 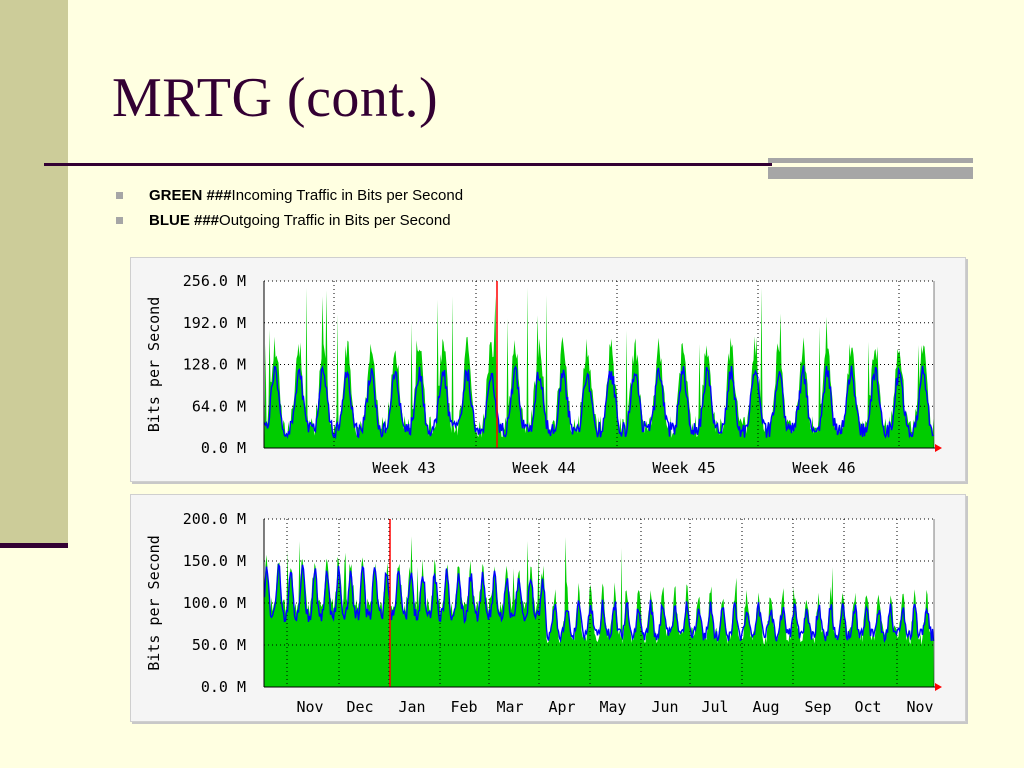 What do you see at coordinates (463, 707) in the screenshot?
I see `x-tick-label: Feb` at bounding box center [463, 707].